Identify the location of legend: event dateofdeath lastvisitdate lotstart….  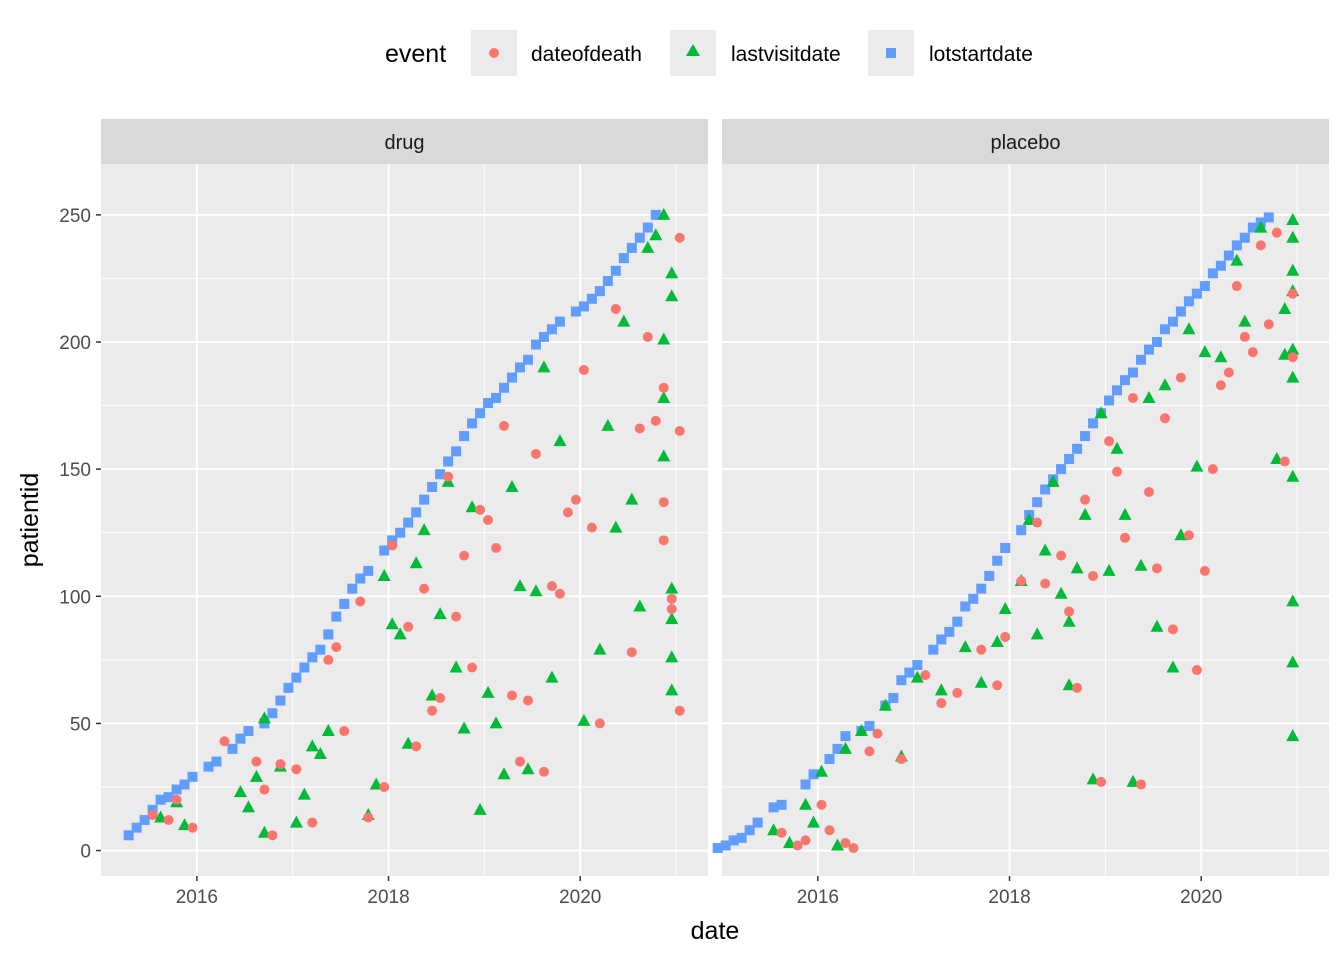
(709, 53).